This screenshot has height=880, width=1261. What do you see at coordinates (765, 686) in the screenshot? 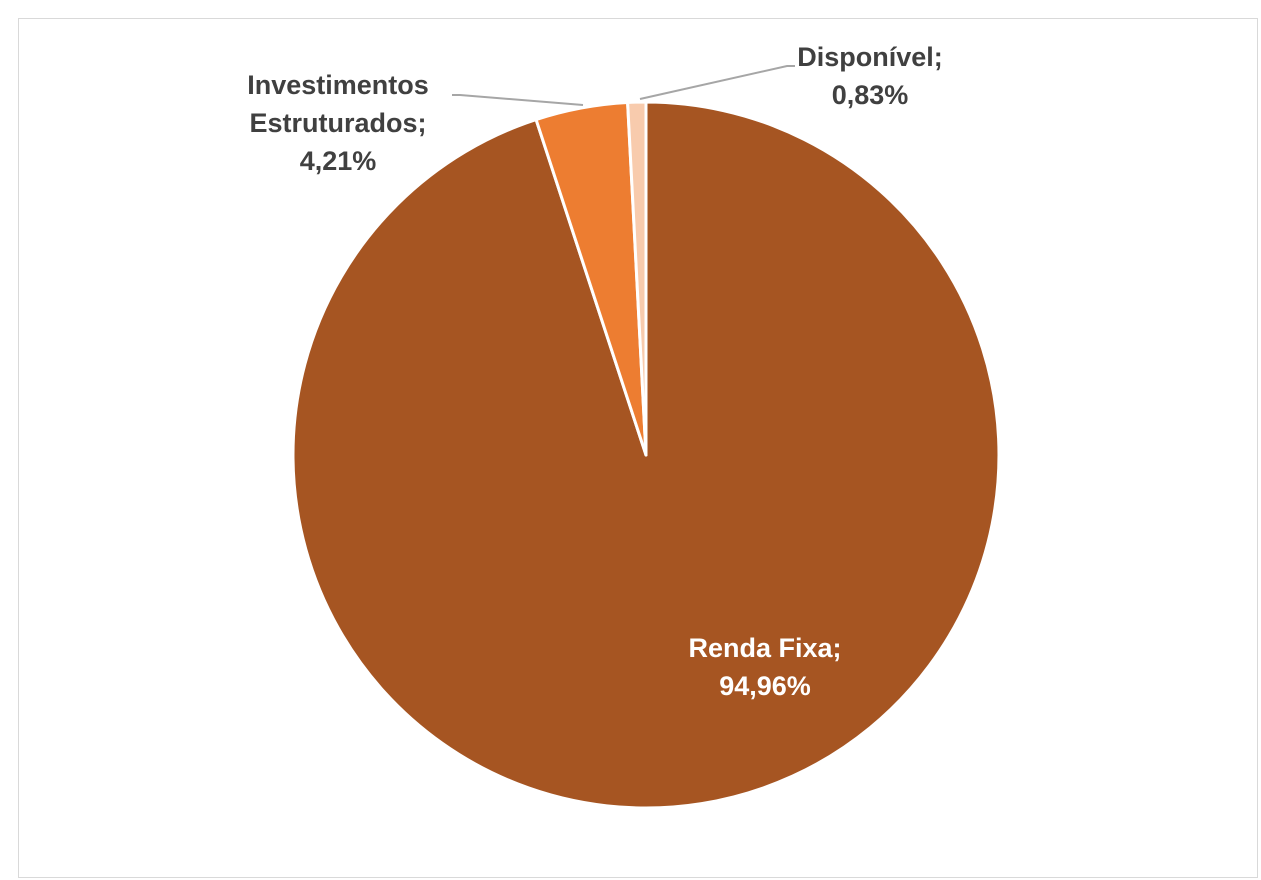
I see `data-label-line: 94,96%` at bounding box center [765, 686].